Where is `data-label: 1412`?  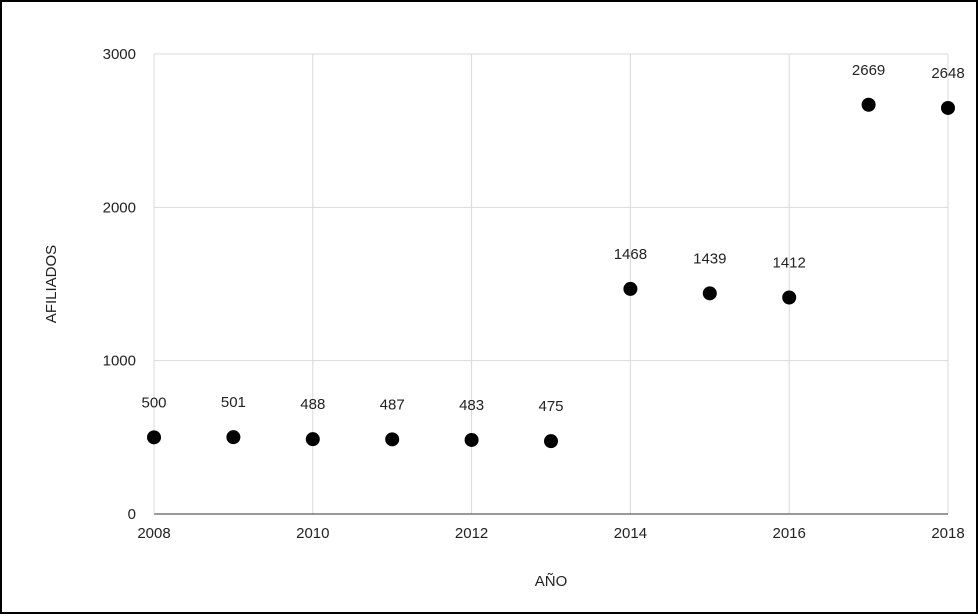
data-label: 1412 is located at coordinates (789, 262).